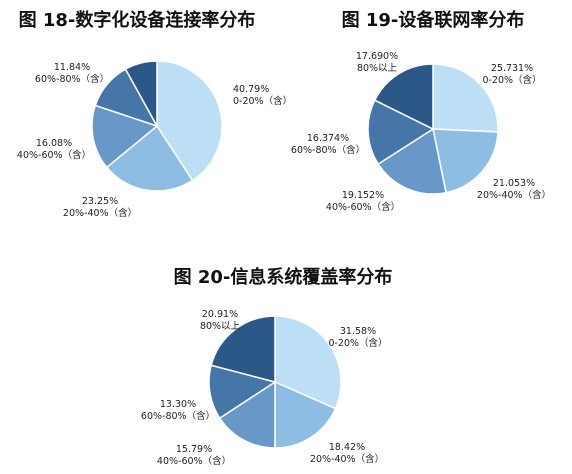 The height and width of the screenshot is (474, 572). What do you see at coordinates (220, 314) in the screenshot?
I see `slice-value-label: 20.91%` at bounding box center [220, 314].